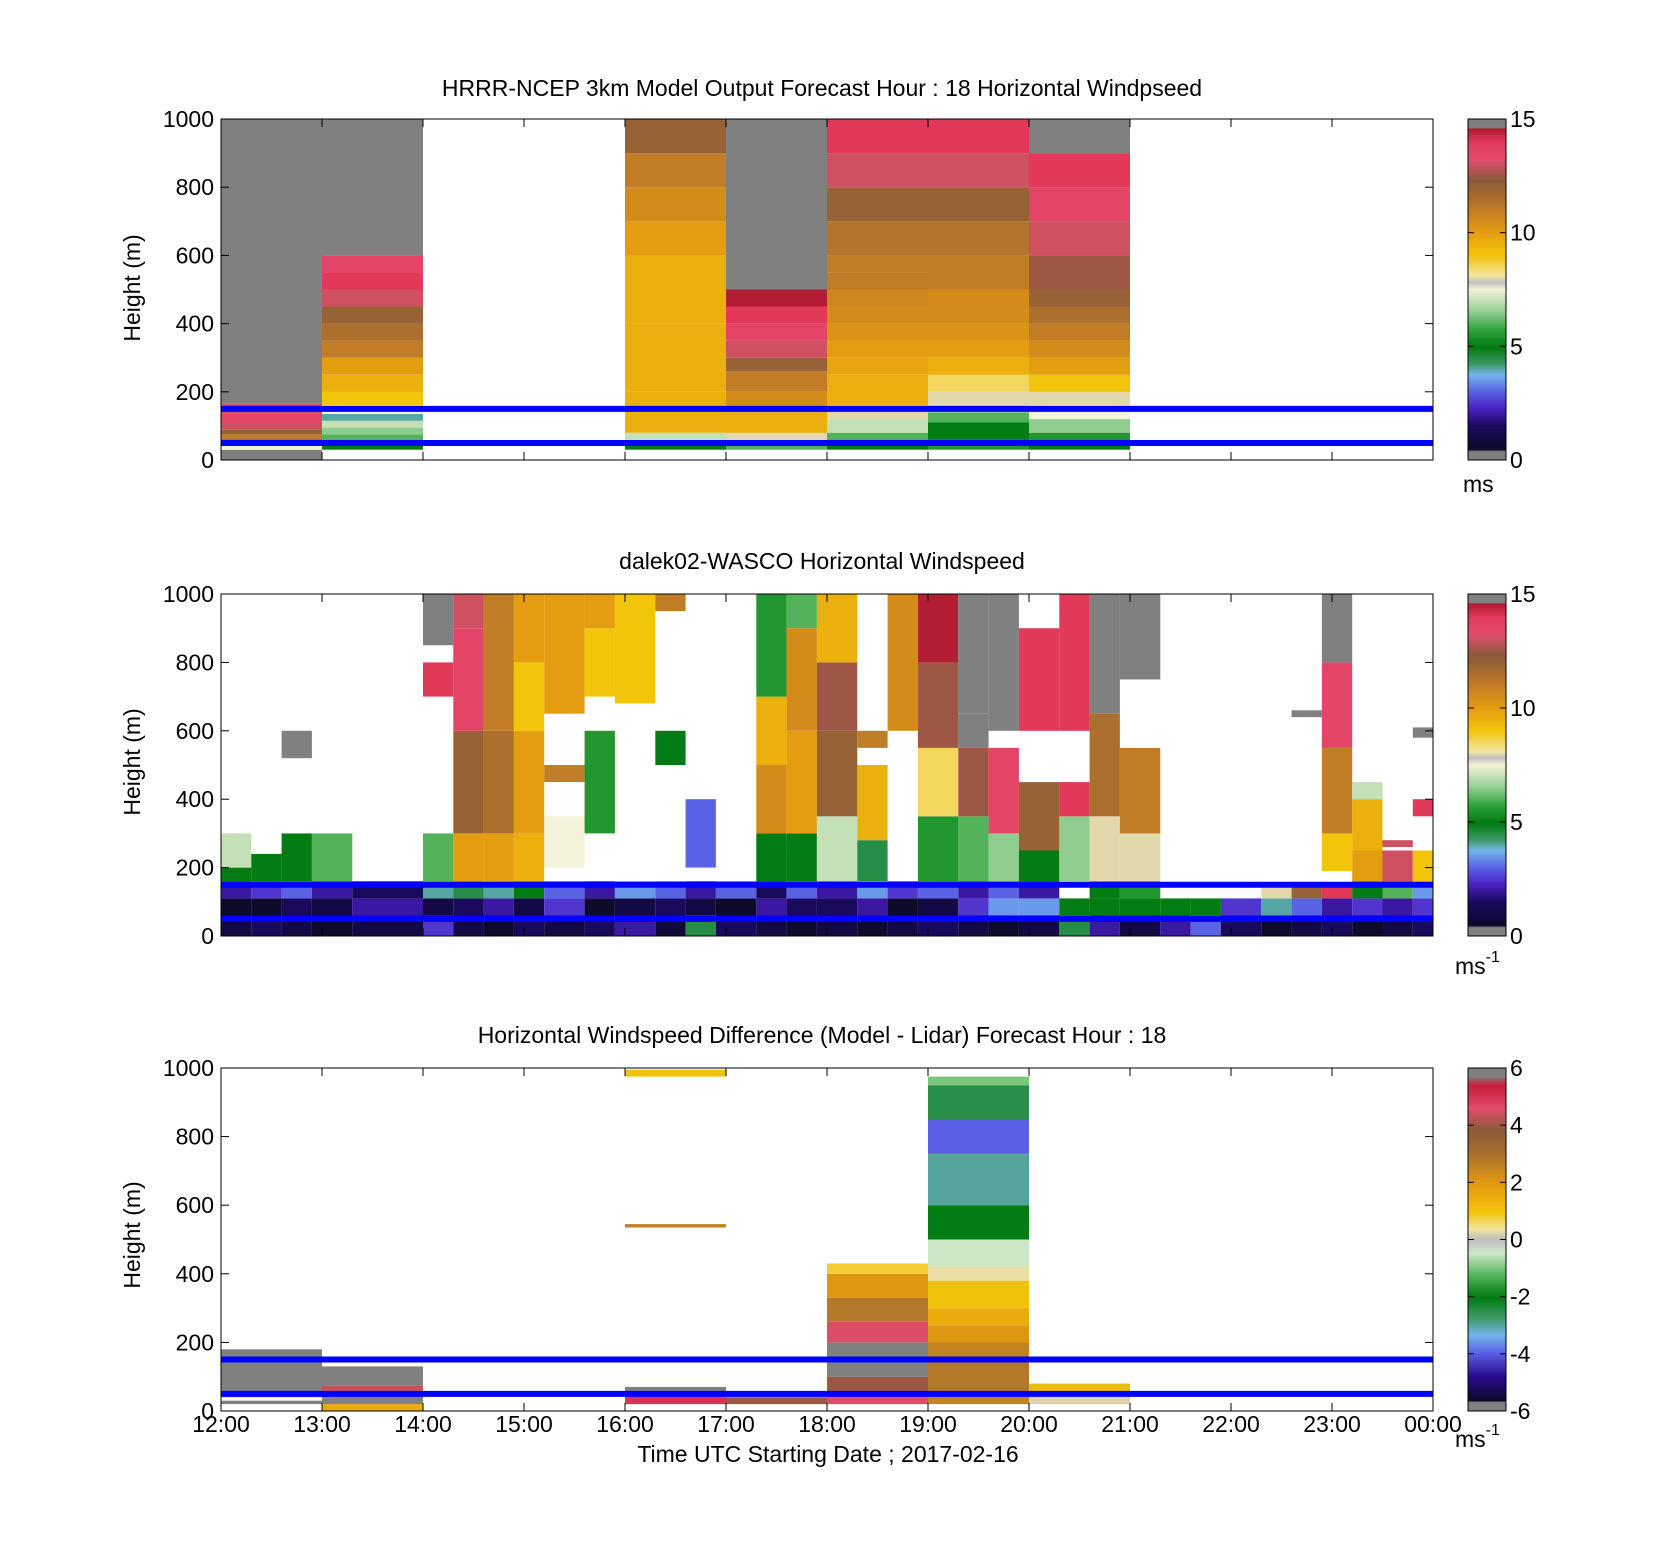 Image resolution: width=1680 pixels, height=1561 pixels. What do you see at coordinates (132, 1234) in the screenshot?
I see `y-axis-label: Height (m)` at bounding box center [132, 1234].